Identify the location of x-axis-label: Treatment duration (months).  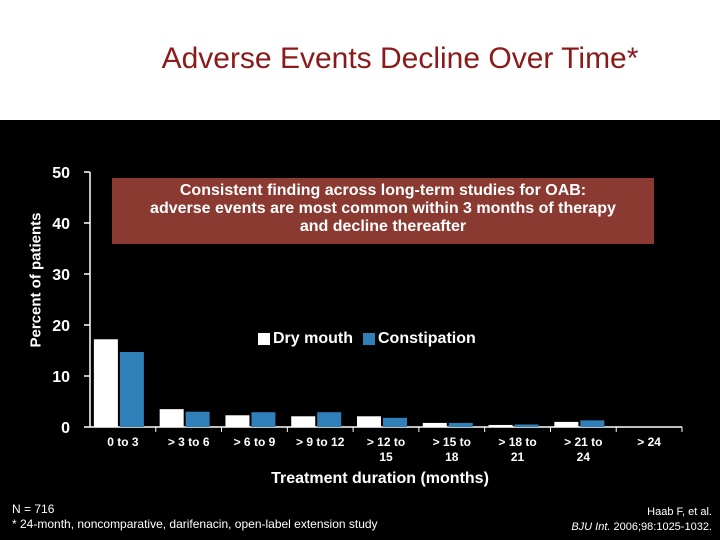
(380, 478).